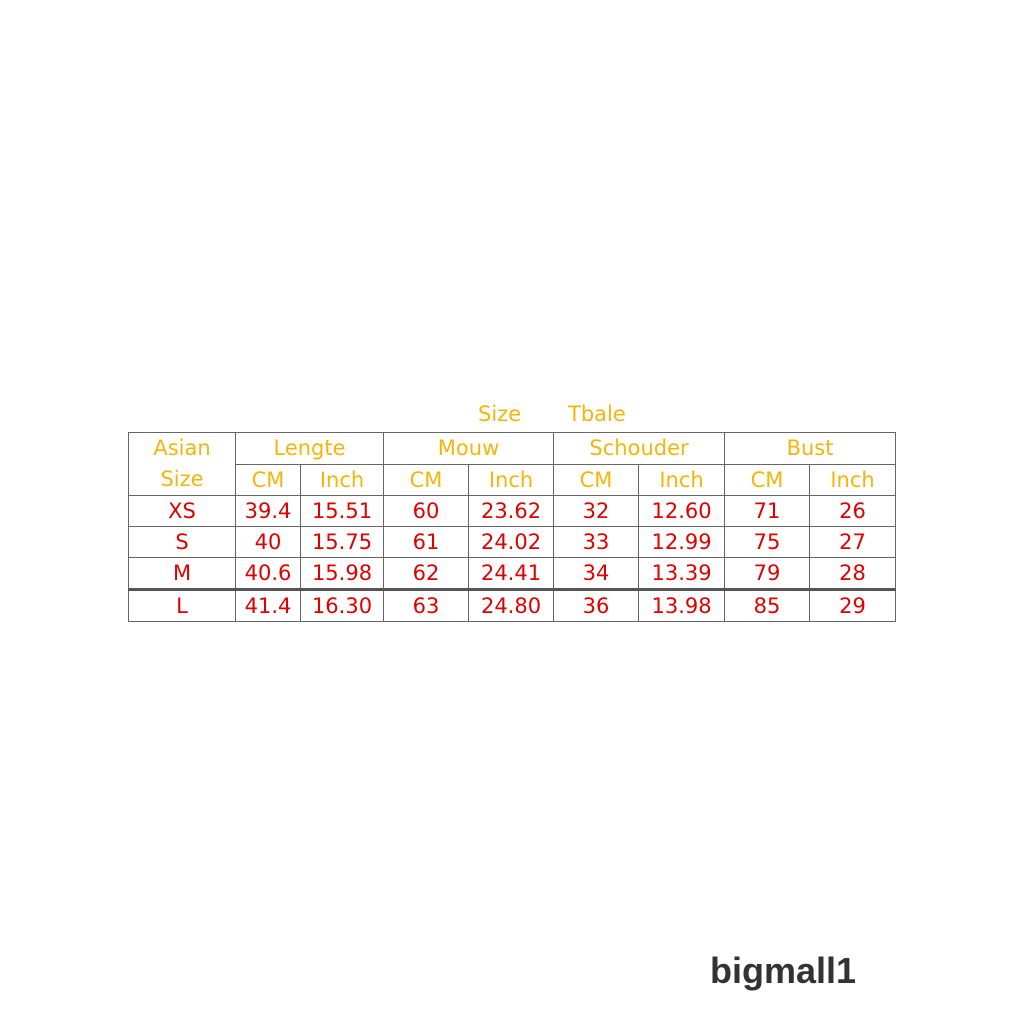 The height and width of the screenshot is (1024, 1024). What do you see at coordinates (682, 573) in the screenshot?
I see `value-cell: 13.39` at bounding box center [682, 573].